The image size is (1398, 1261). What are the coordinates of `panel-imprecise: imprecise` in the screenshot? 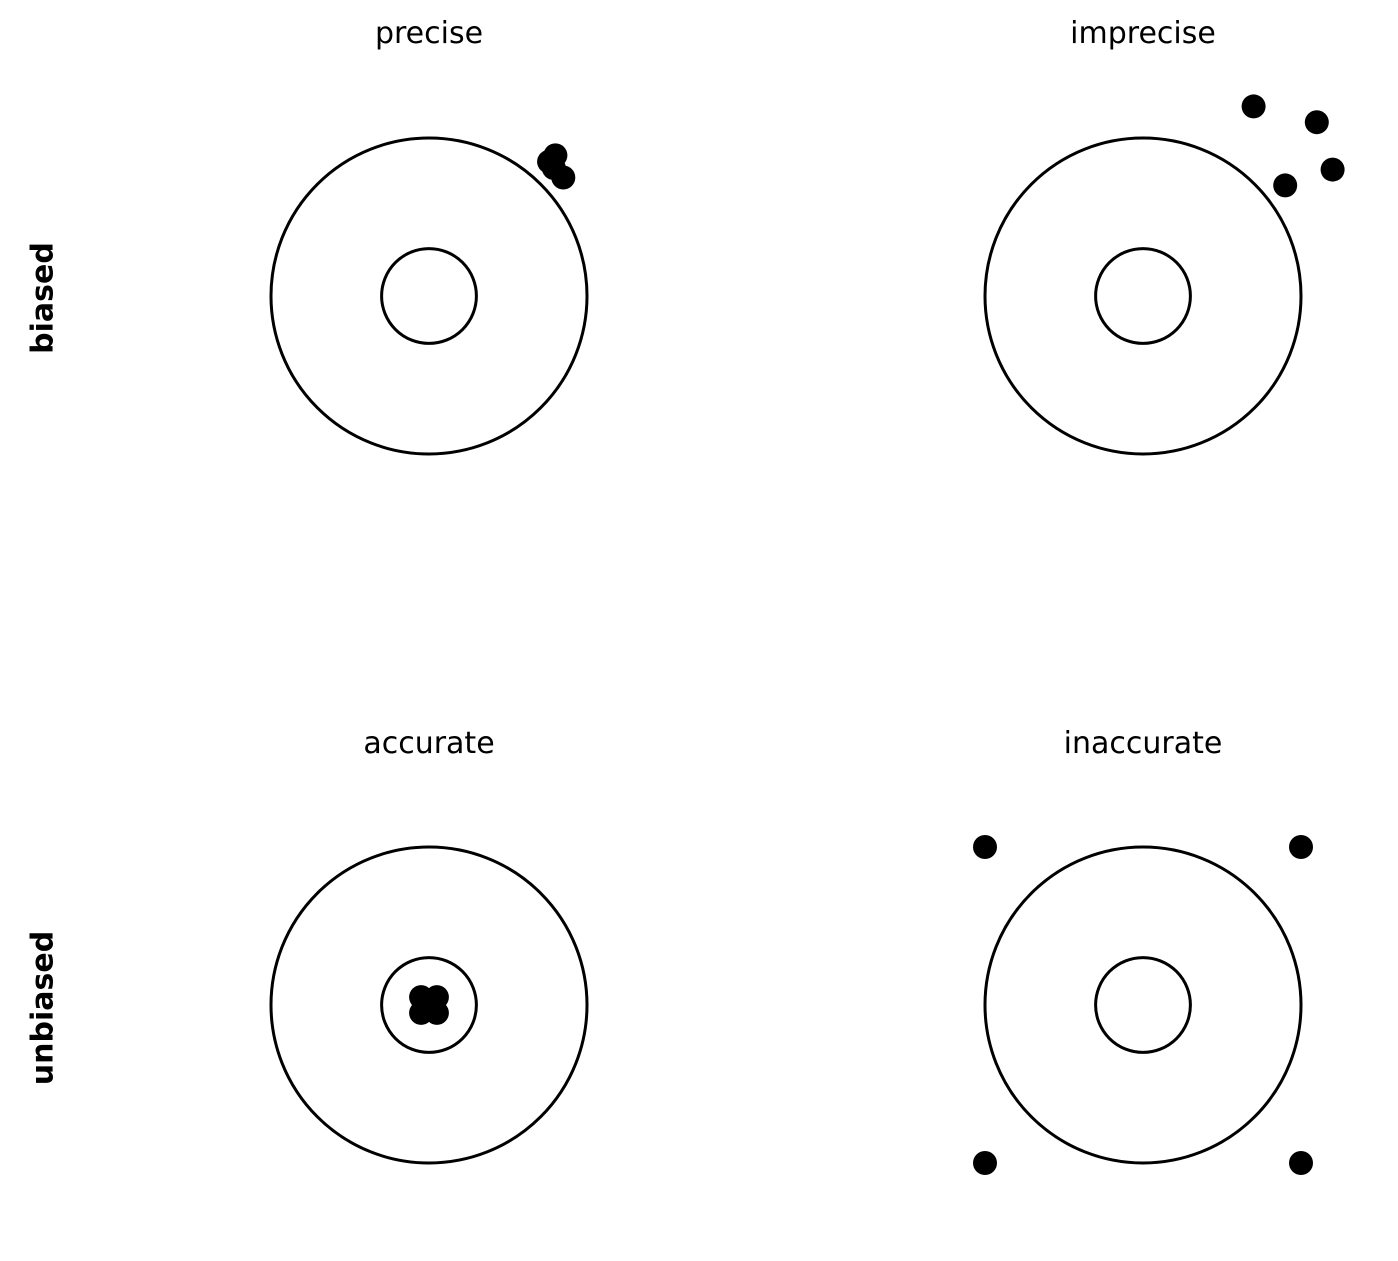 It's located at (1164, 236).